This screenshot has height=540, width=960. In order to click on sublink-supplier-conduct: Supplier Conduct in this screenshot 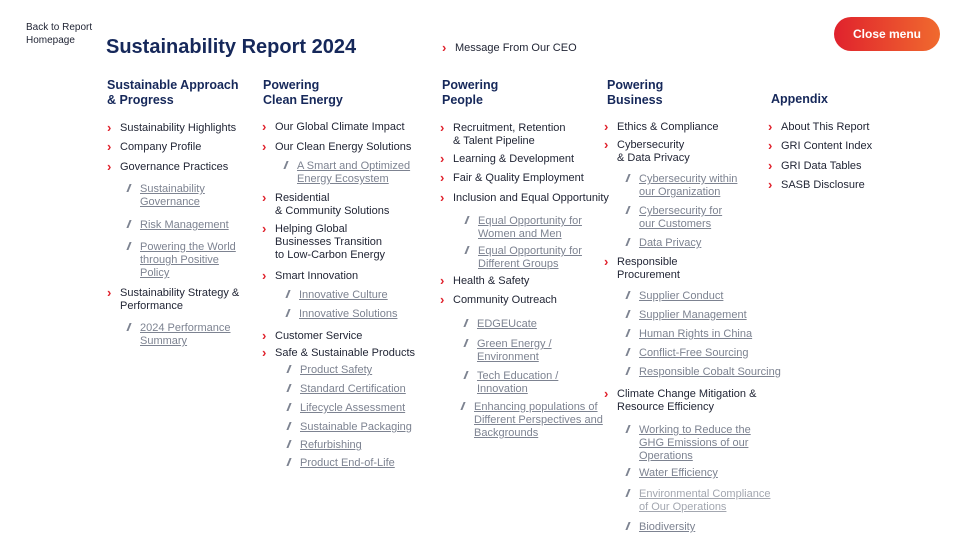, I will do `click(681, 296)`.